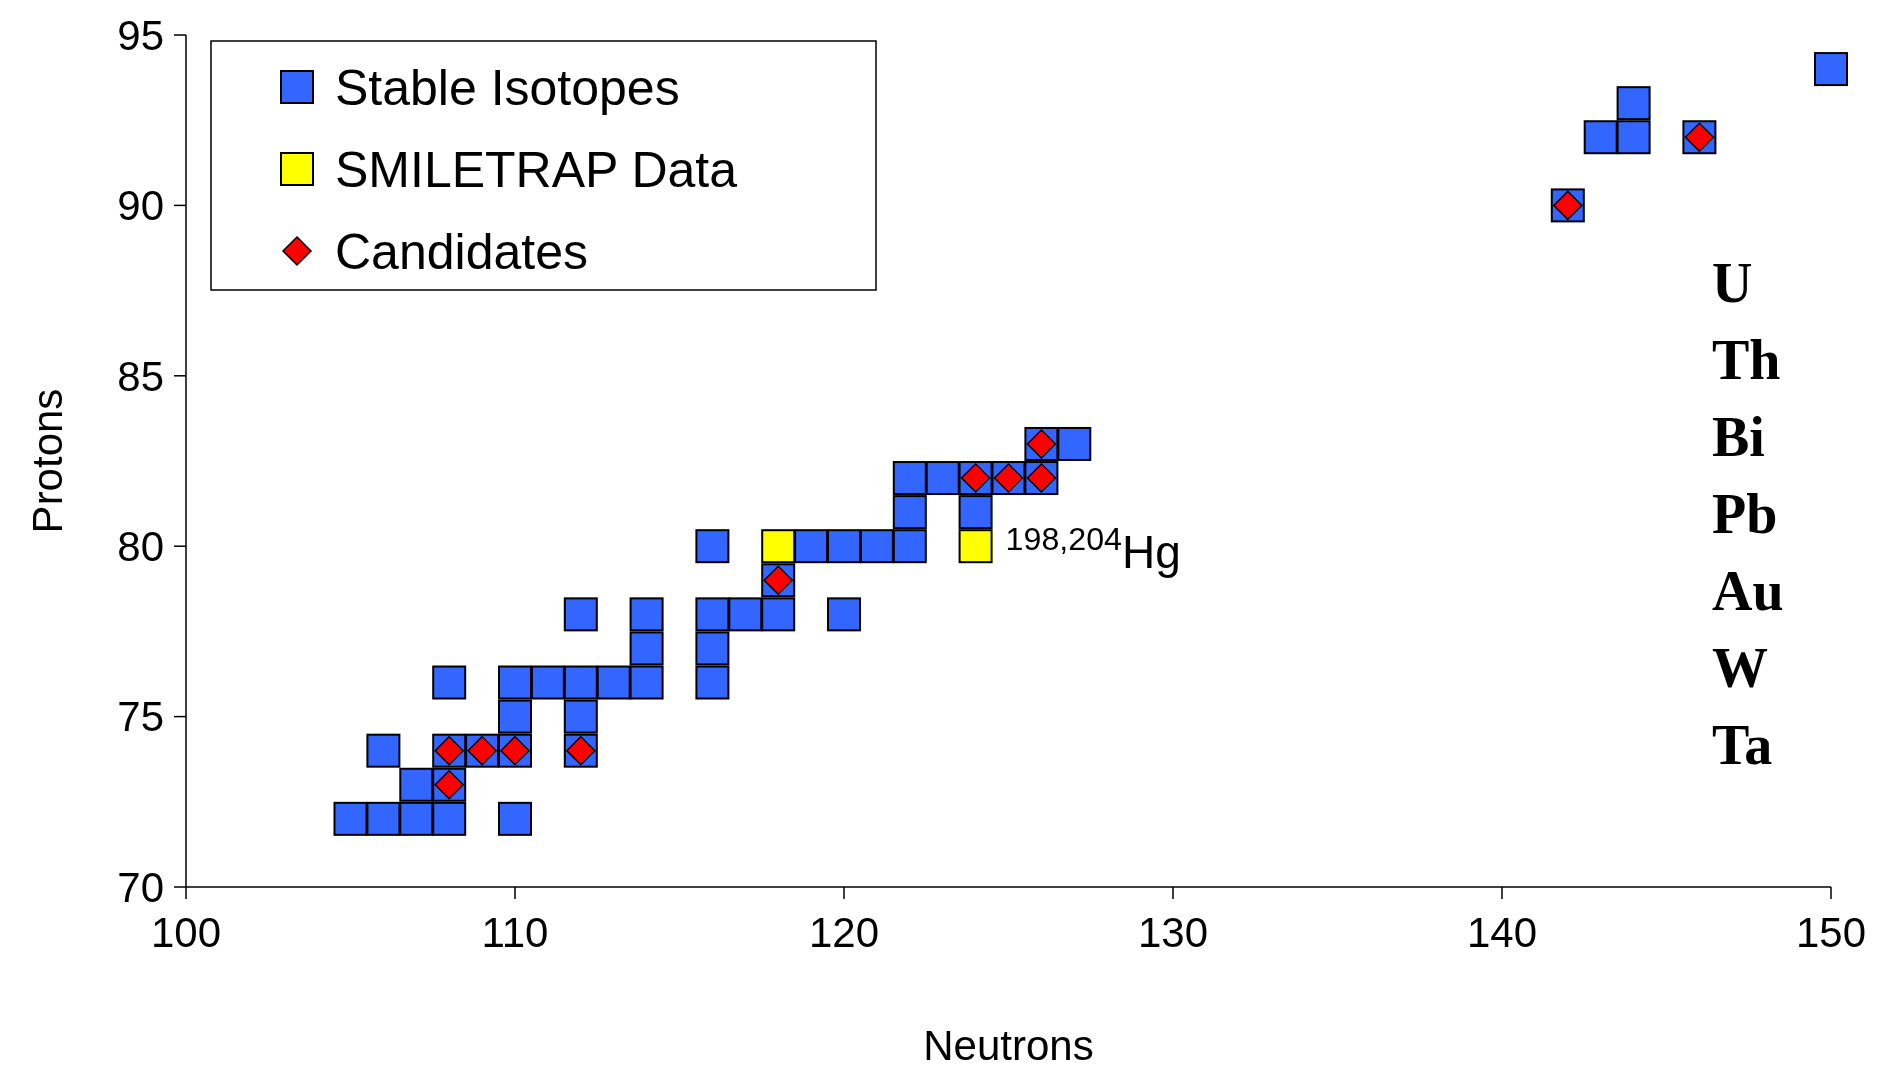 This screenshot has width=1884, height=1075. What do you see at coordinates (1745, 514) in the screenshot?
I see `annotation: Pb` at bounding box center [1745, 514].